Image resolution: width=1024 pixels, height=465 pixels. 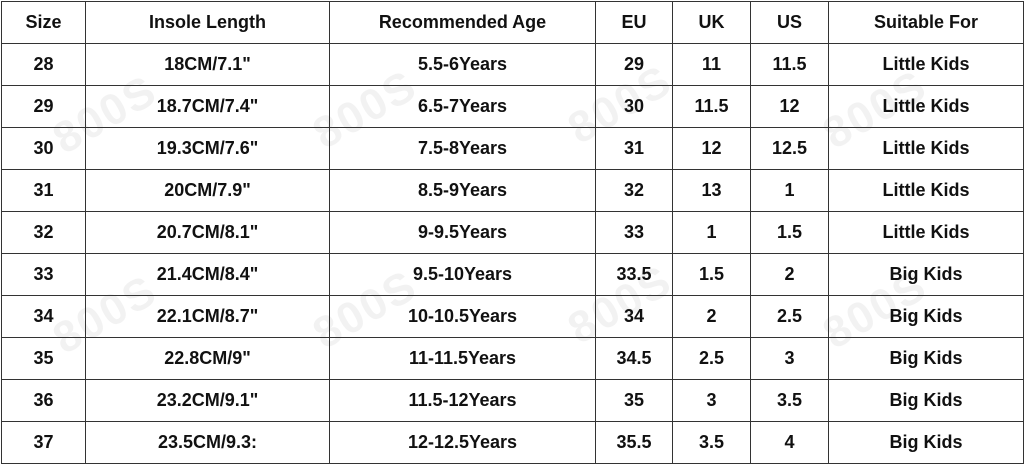 I want to click on cell-uk: 3.5, so click(x=711, y=442).